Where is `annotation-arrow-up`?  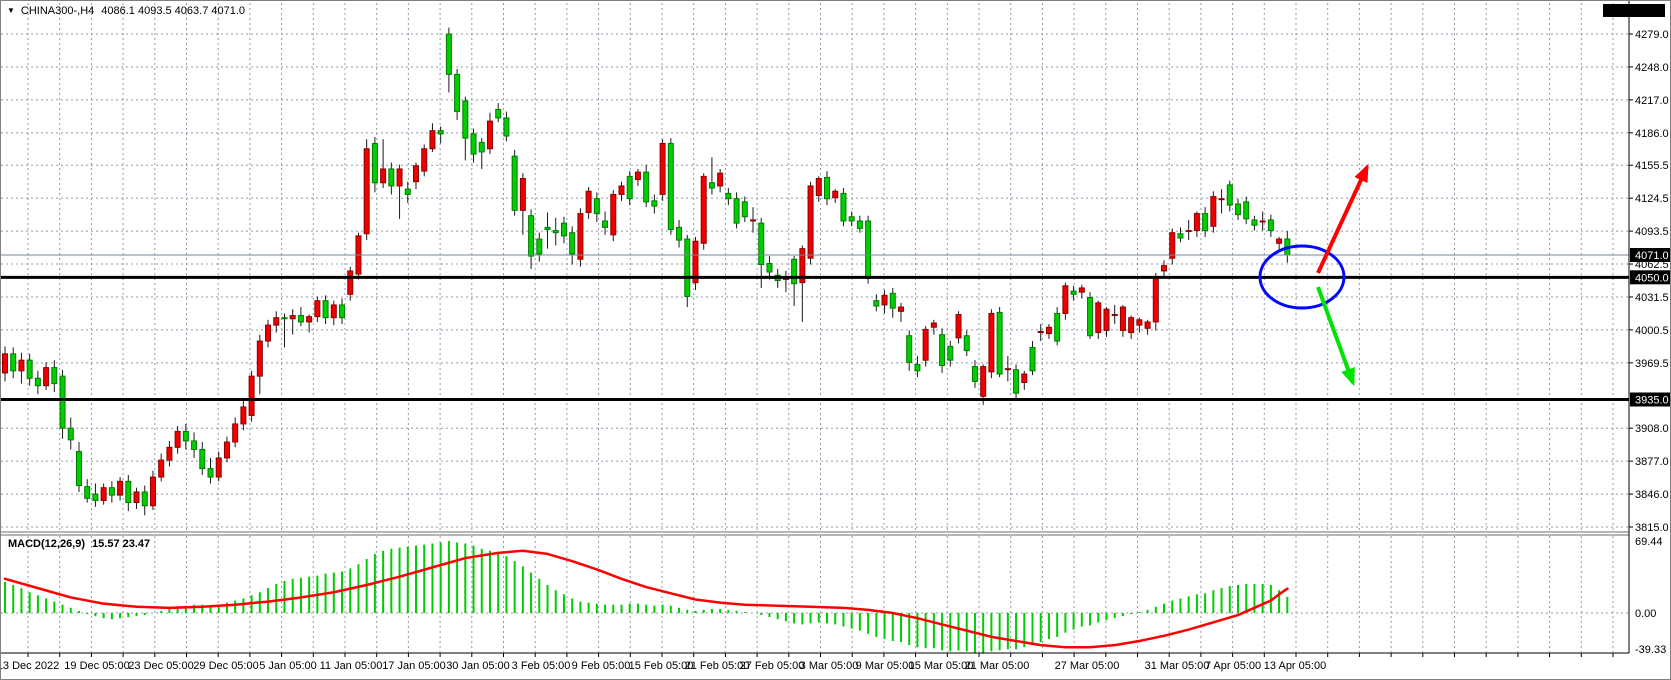 annotation-arrow-up is located at coordinates (1342, 218).